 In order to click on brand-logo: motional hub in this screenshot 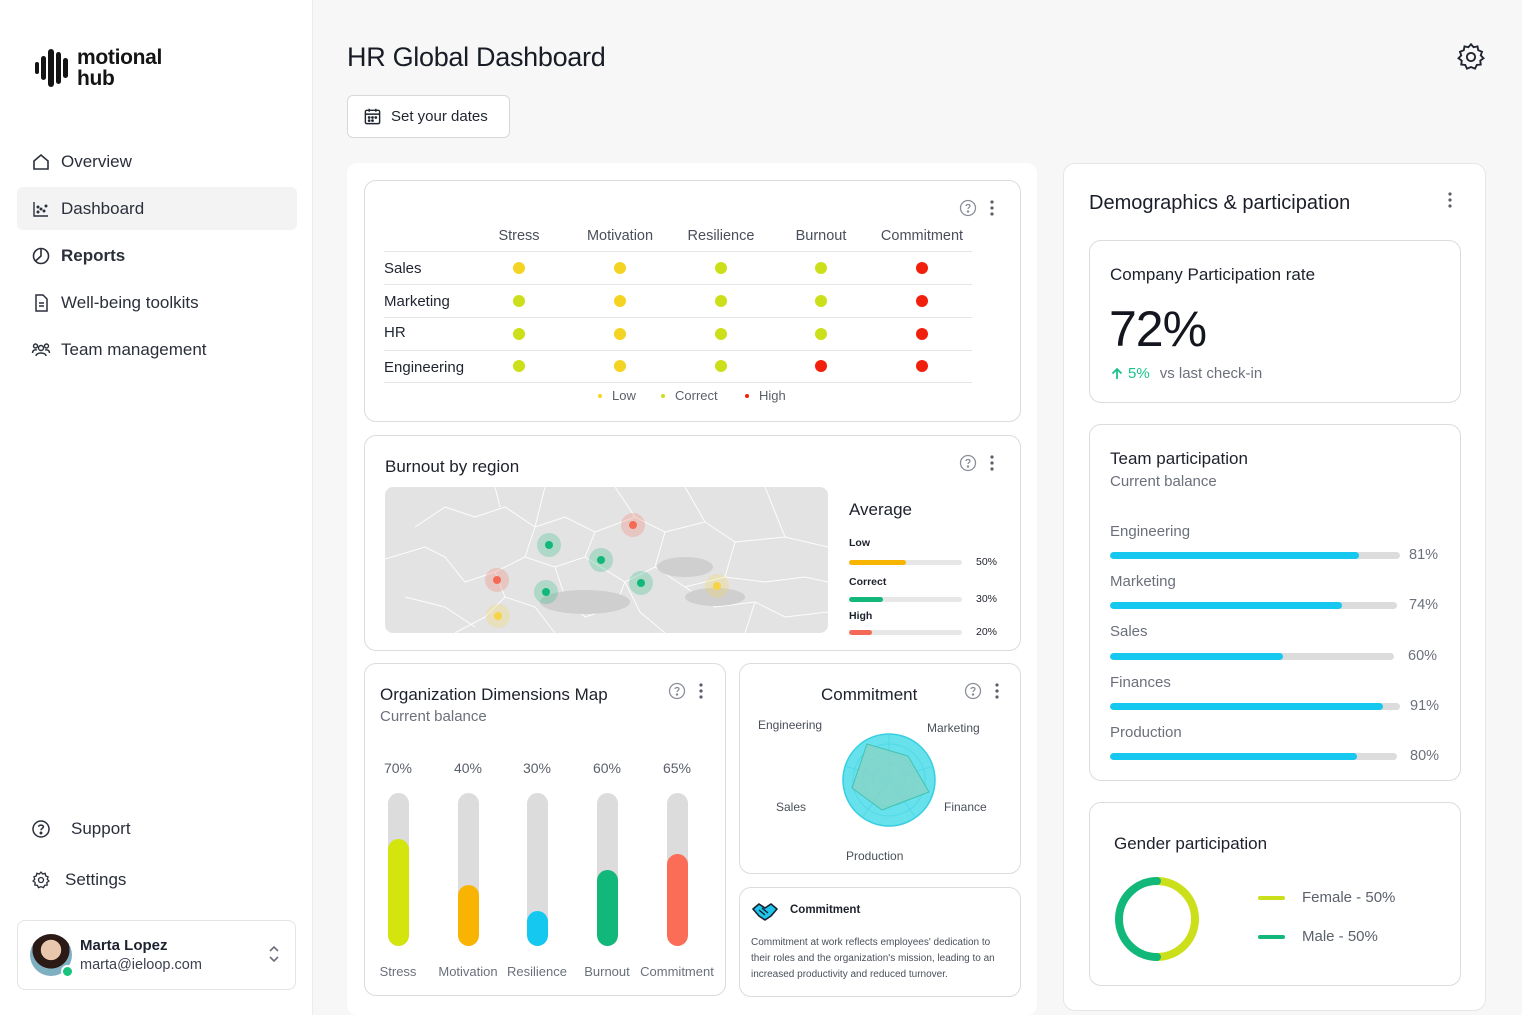, I will do `click(98, 68)`.